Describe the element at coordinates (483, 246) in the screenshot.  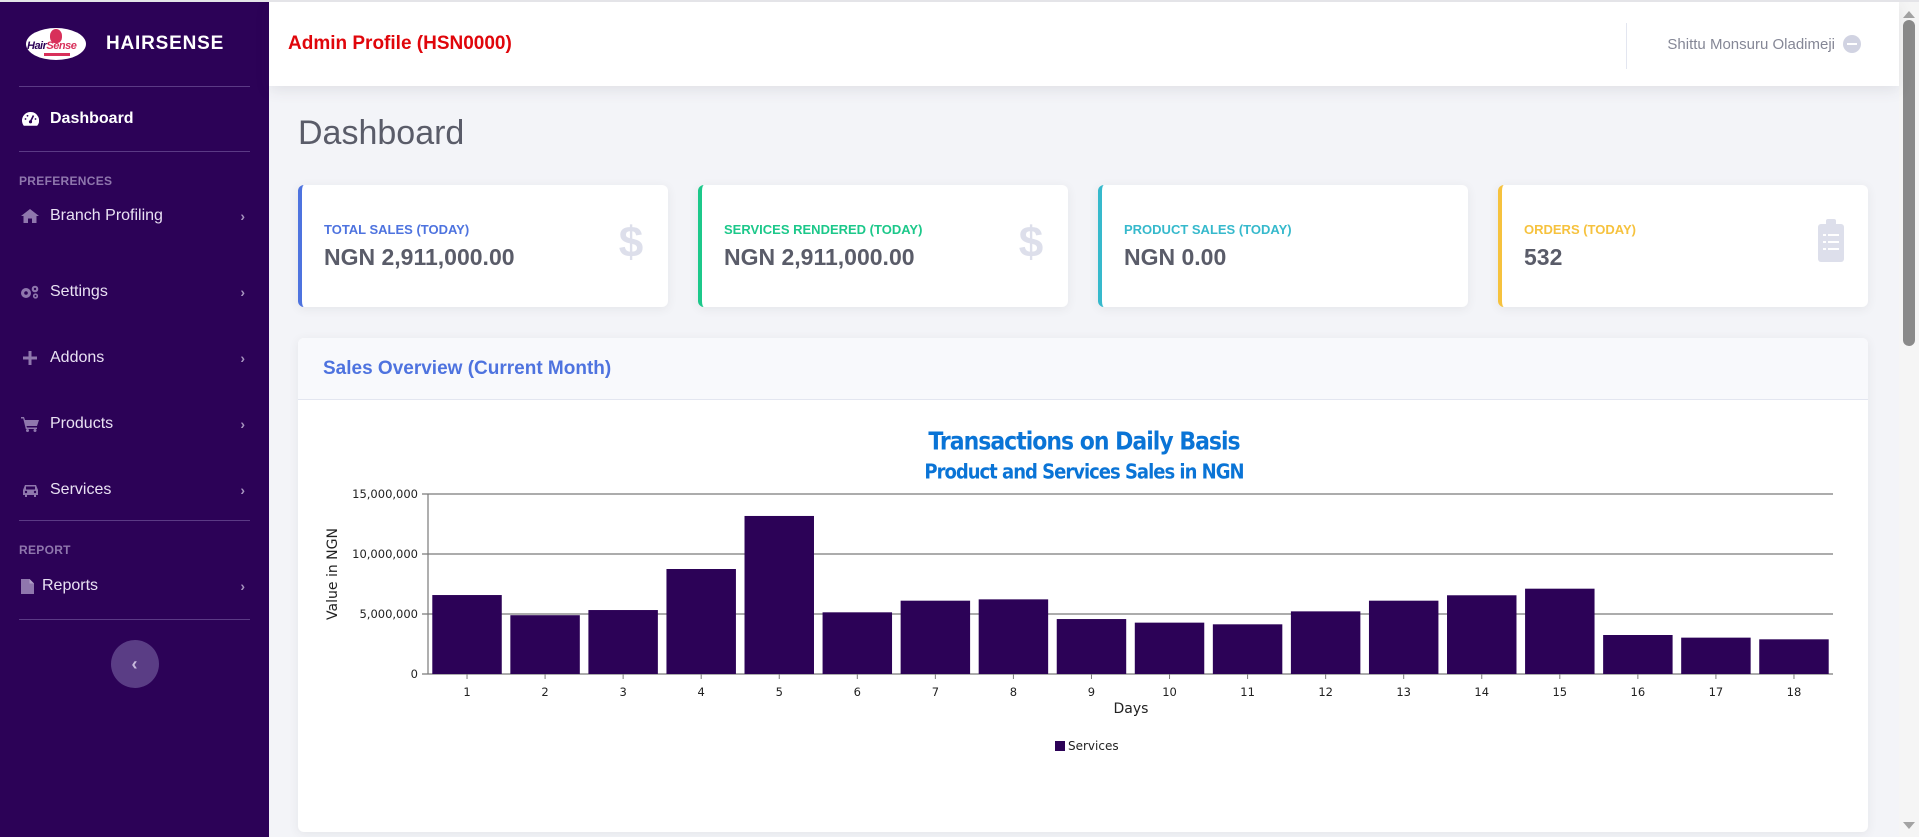
I see `card-total-sales: TOTAL SALES (TODAY) NGN 2,911,000.00 $` at that location.